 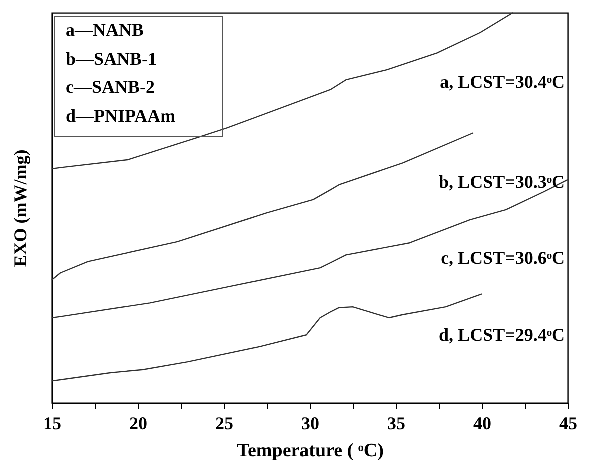 What do you see at coordinates (502, 82) in the screenshot?
I see `annotation: a, LCST=30.4ᵒC` at bounding box center [502, 82].